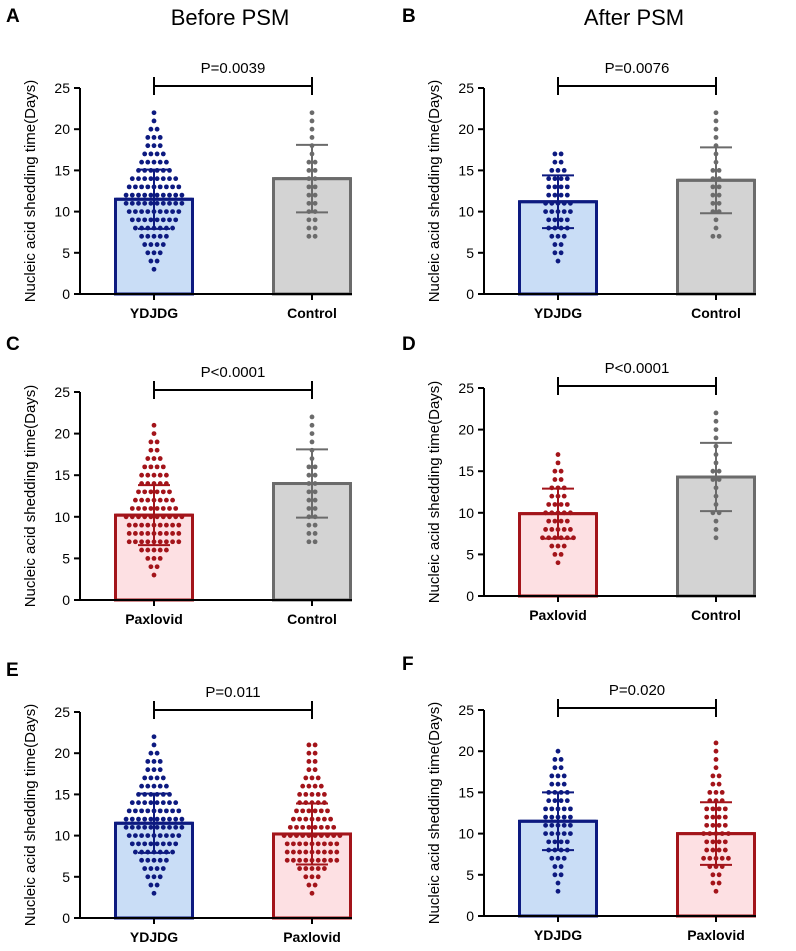  What do you see at coordinates (408, 664) in the screenshot?
I see `panel-letter-f: F` at bounding box center [408, 664].